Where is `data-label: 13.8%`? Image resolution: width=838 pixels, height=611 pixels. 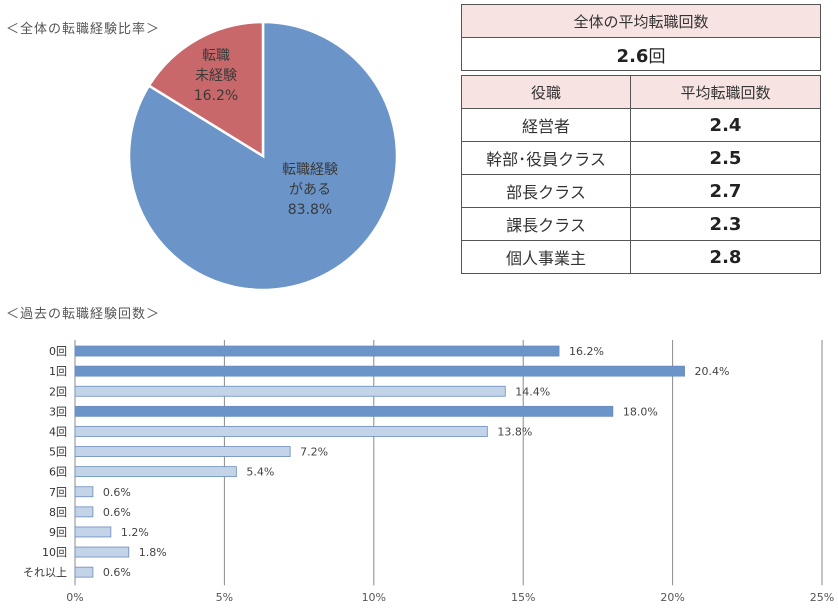 data-label: 13.8% is located at coordinates (514, 431).